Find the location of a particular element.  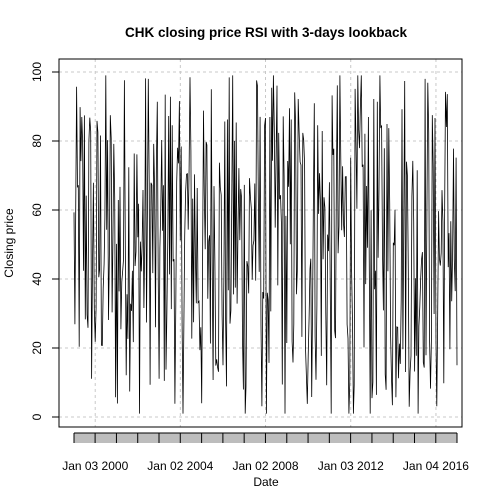

y-axis: 0 20 40 60 80 100 is located at coordinates (44, 241).